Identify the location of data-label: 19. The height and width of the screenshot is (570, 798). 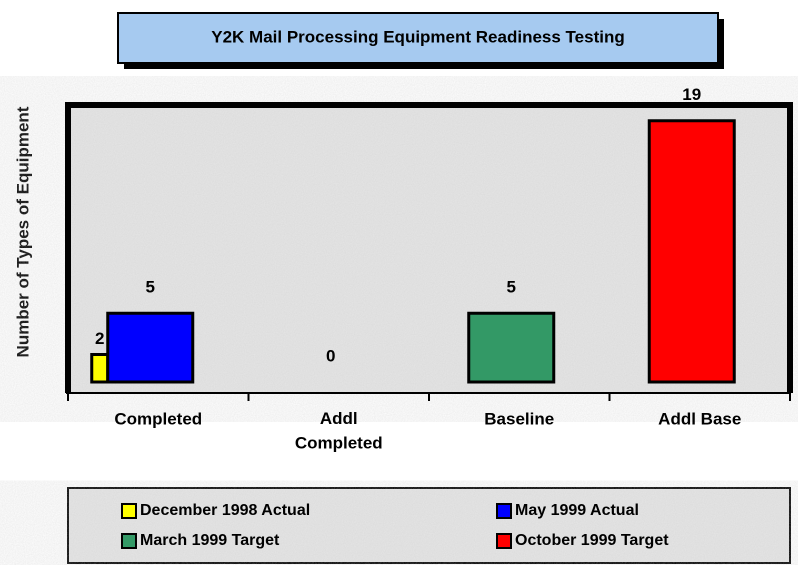
(691, 94).